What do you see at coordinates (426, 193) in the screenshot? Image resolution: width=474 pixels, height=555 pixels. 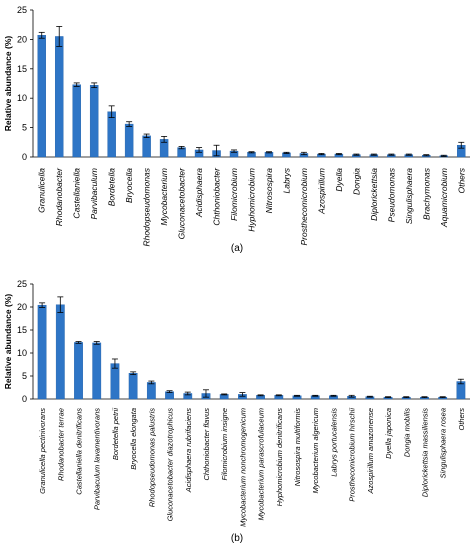 I see `x-tick-label: Brachymonas` at bounding box center [426, 193].